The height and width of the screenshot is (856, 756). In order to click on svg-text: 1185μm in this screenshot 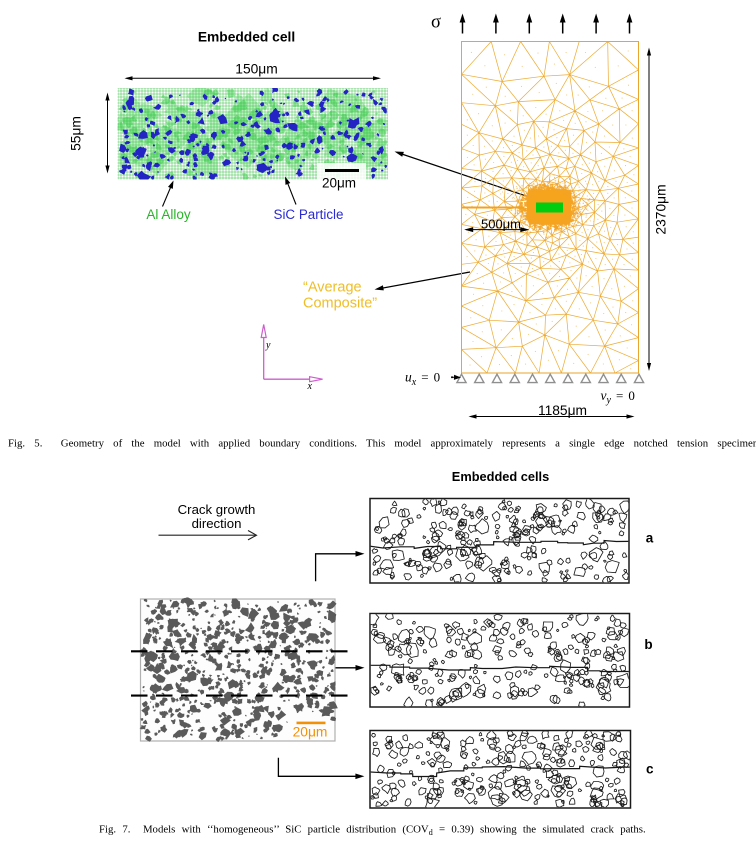, I will do `click(562, 410)`.